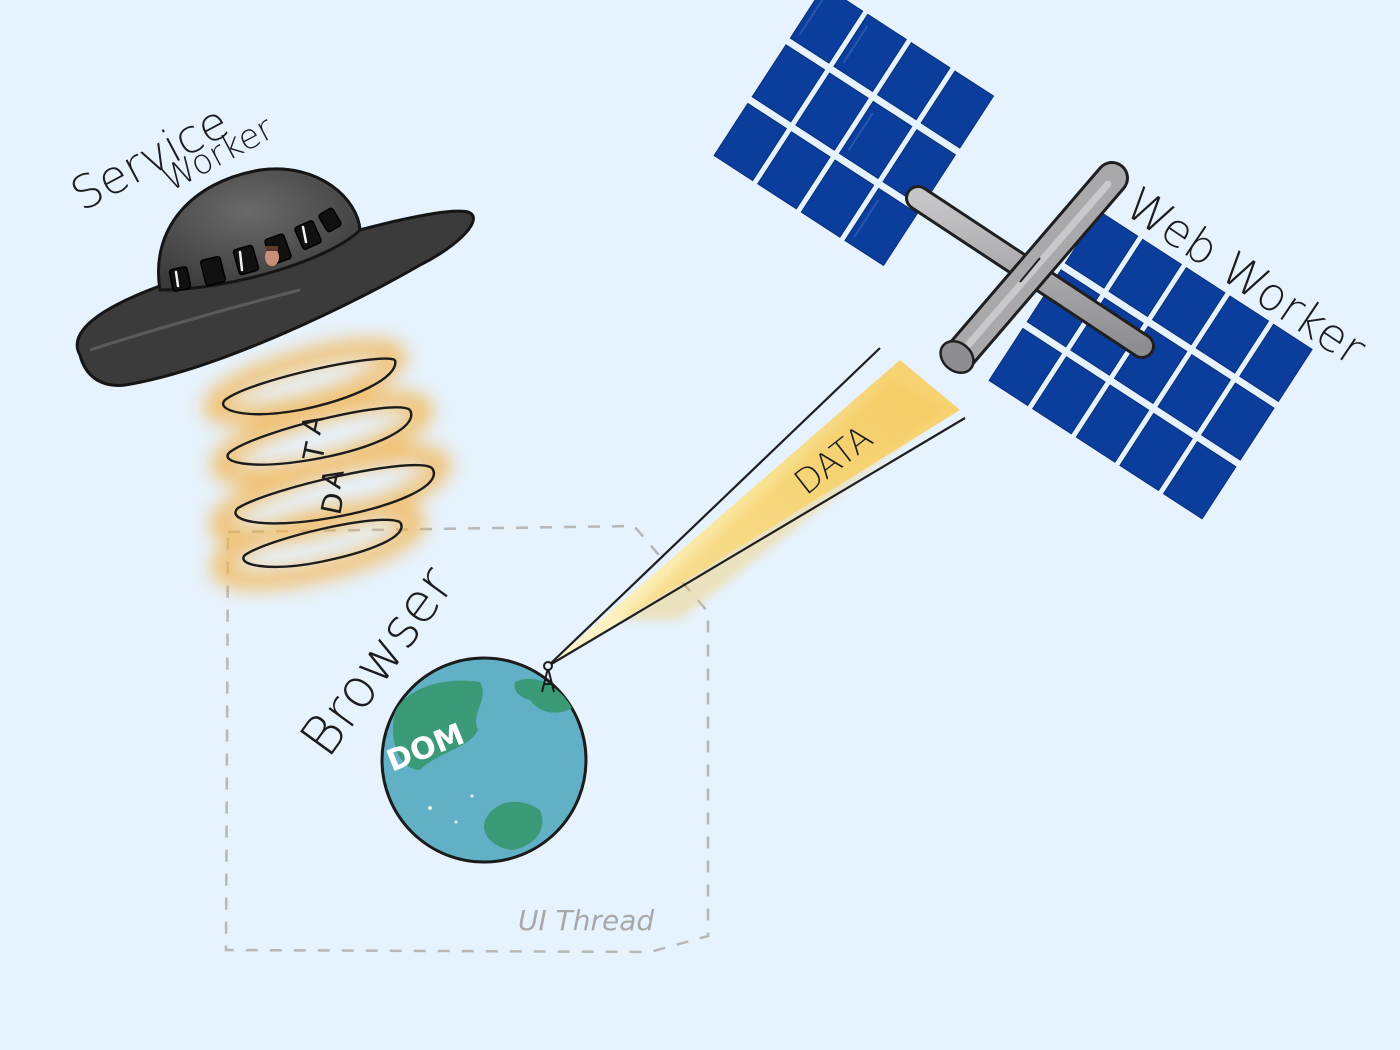 The width and height of the screenshot is (1400, 1050). I want to click on station-module, so click(1034, 268).